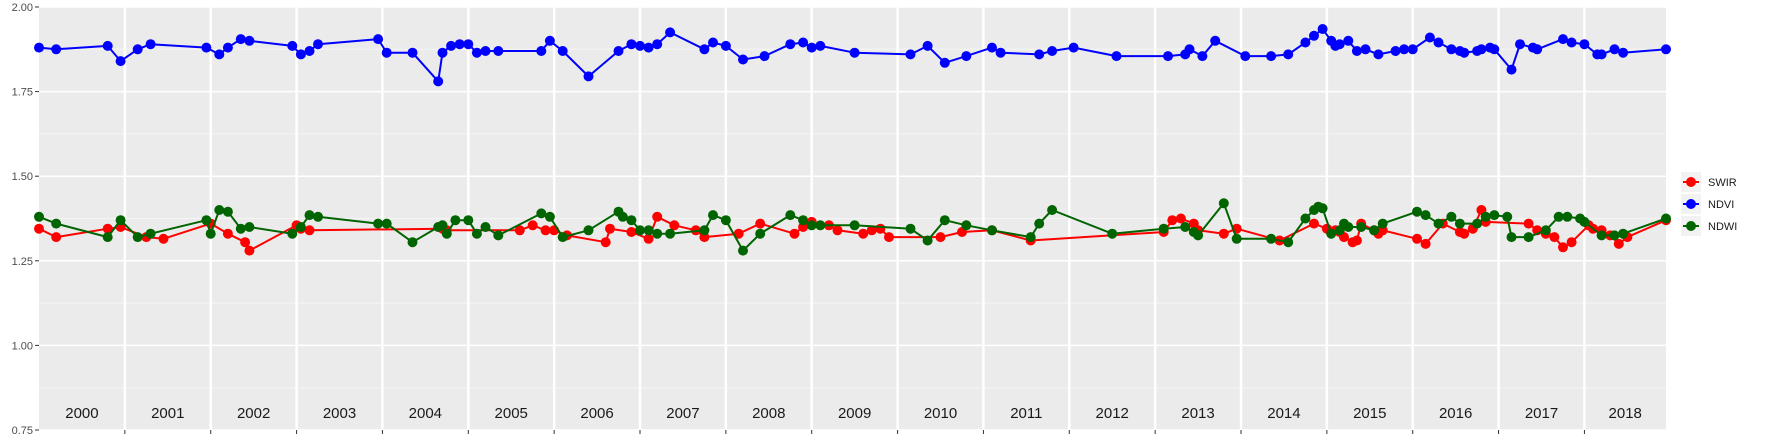 The width and height of the screenshot is (1773, 442). I want to click on y-tick-label: 1.25, so click(22, 262).